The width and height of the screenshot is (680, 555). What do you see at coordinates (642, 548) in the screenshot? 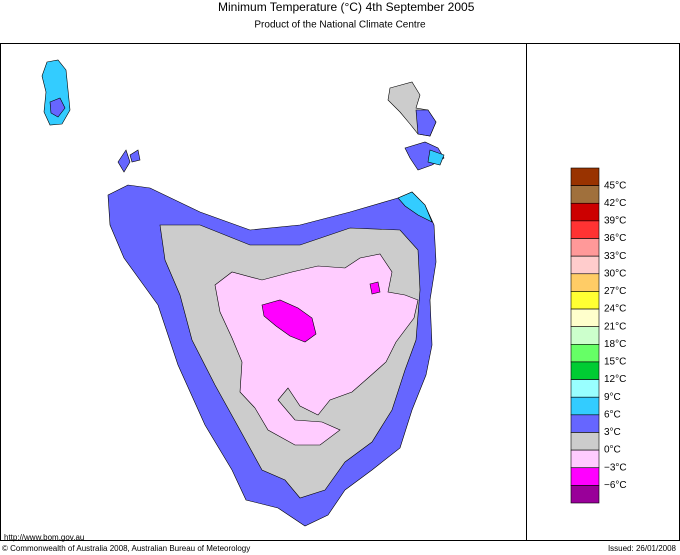
I see `footer-issued: Issued: 26/01/2008` at bounding box center [642, 548].